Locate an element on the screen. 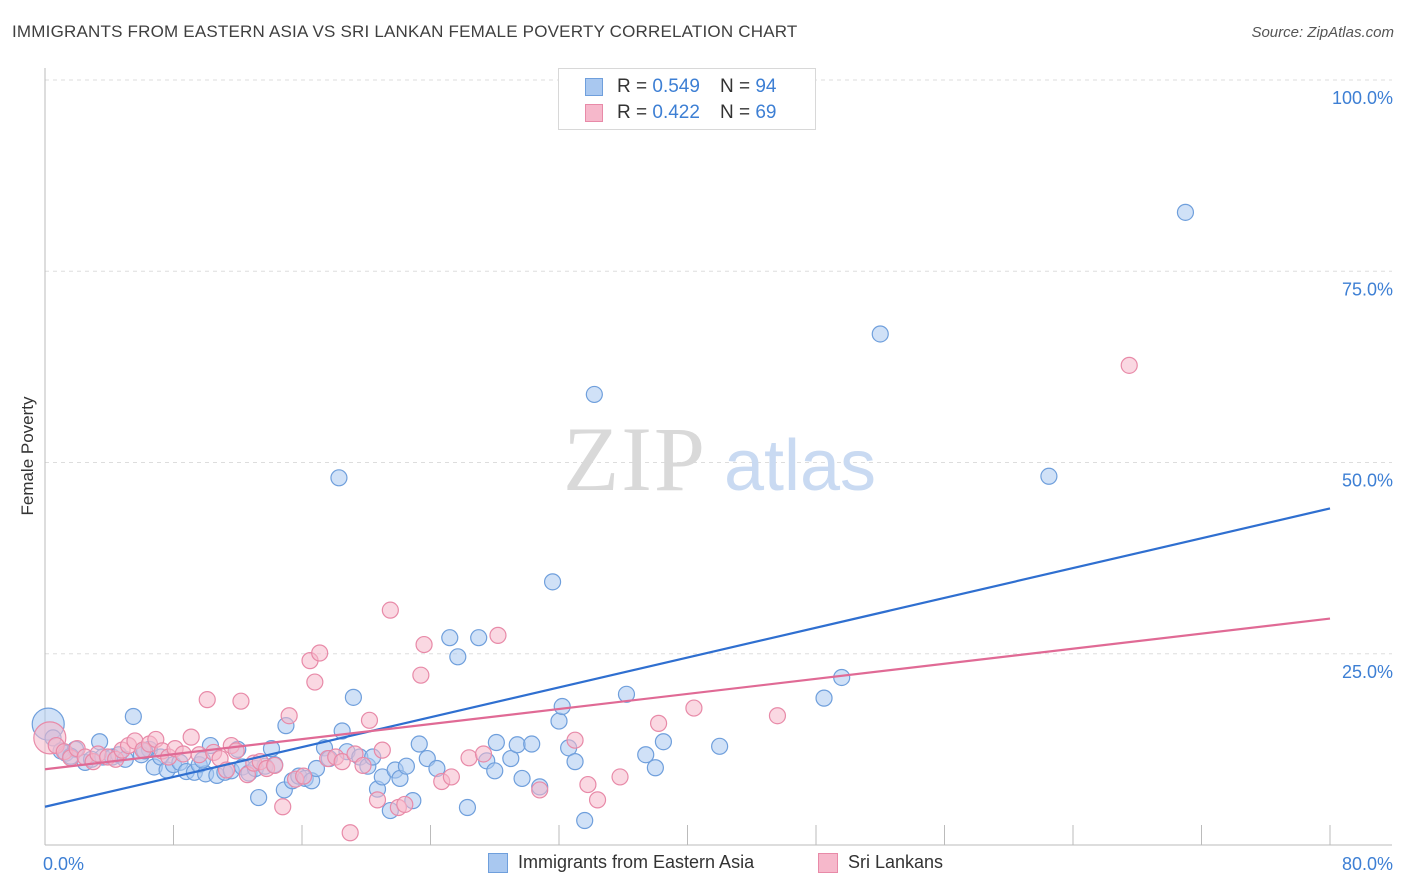 The height and width of the screenshot is (892, 1406). legend-swatch-pink is located at coordinates (594, 113).